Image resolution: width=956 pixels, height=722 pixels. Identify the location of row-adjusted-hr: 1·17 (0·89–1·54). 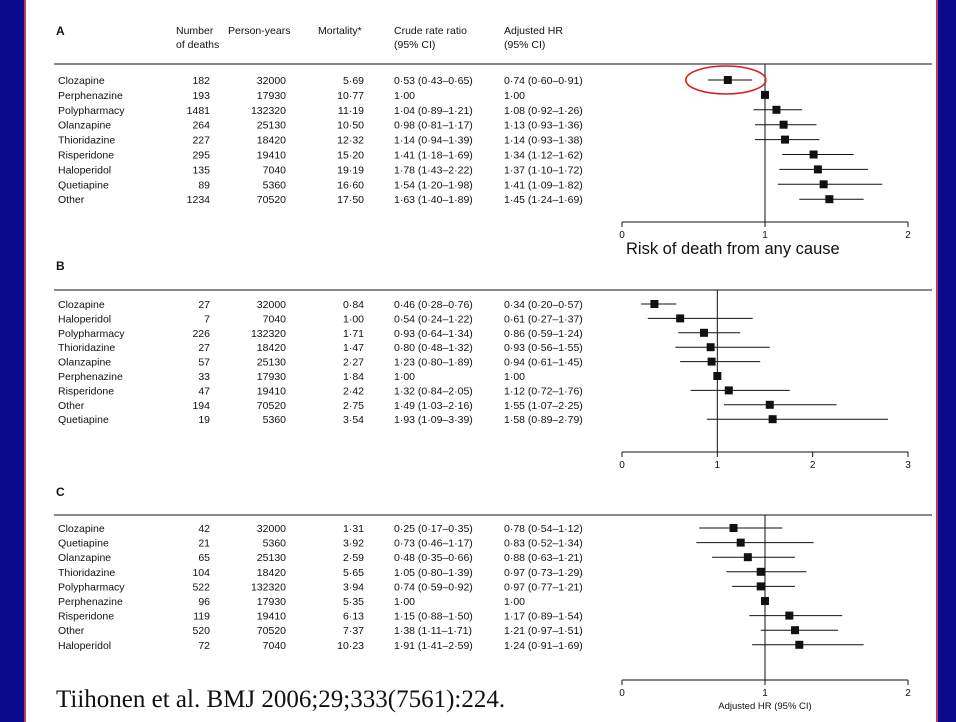
(543, 617).